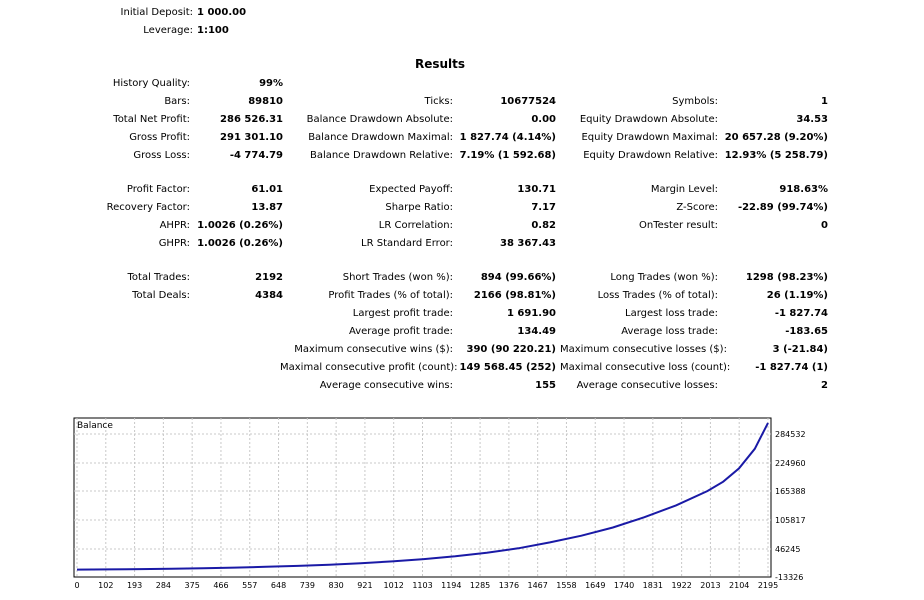 This screenshot has width=924, height=600. Describe the element at coordinates (422, 585) in the screenshot. I see `x-tick-label: 1103` at that location.